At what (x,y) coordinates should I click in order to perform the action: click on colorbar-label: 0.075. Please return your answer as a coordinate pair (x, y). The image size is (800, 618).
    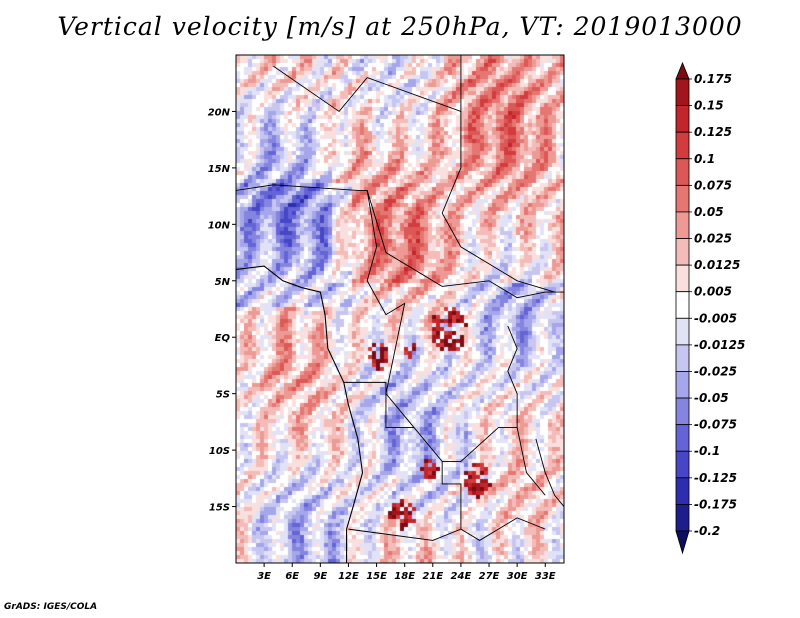
    Looking at the image, I should click on (713, 185).